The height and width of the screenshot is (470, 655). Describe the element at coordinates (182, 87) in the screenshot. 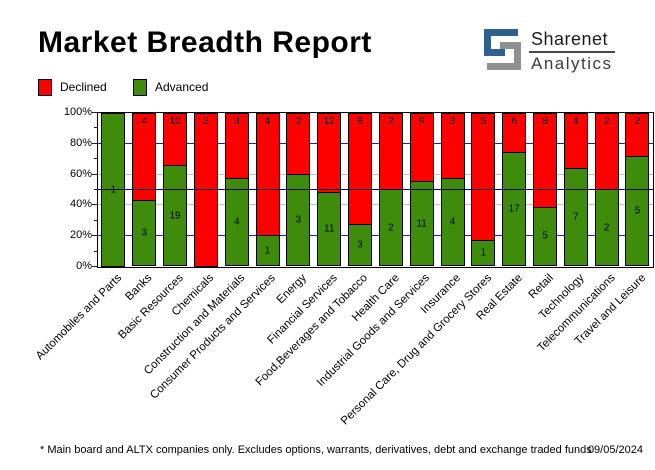

I see `legend-label-advanced: Advanced` at that location.